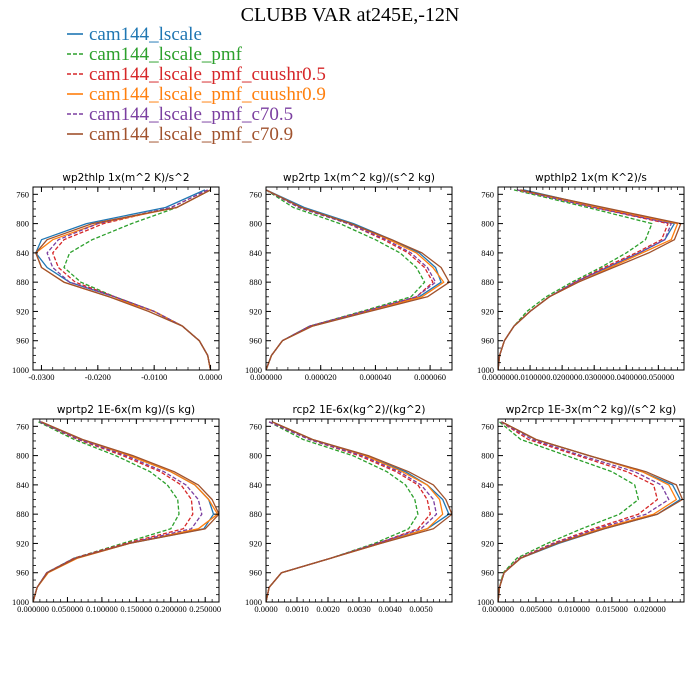  Describe the element at coordinates (612, 609) in the screenshot. I see `x-tick-label: 0.015000` at that location.